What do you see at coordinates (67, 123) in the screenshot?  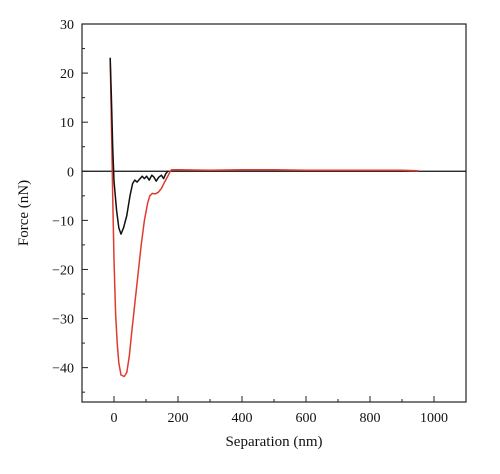 I see `y-tick-label: 10` at bounding box center [67, 123].